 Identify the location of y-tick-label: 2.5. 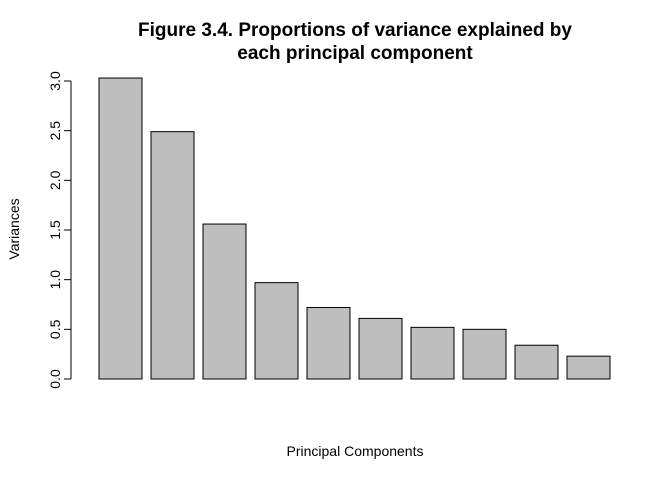
(55, 131).